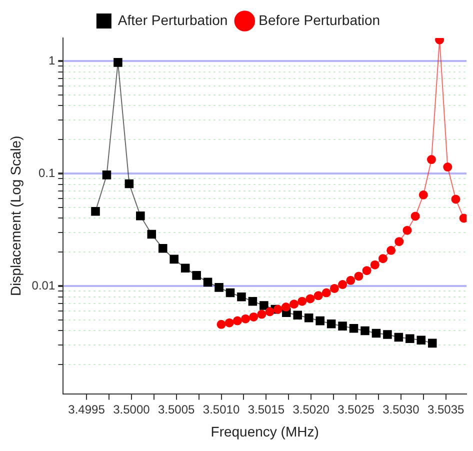 The width and height of the screenshot is (473, 451). Describe the element at coordinates (311, 409) in the screenshot. I see `x-tick-label: 3.5020` at that location.